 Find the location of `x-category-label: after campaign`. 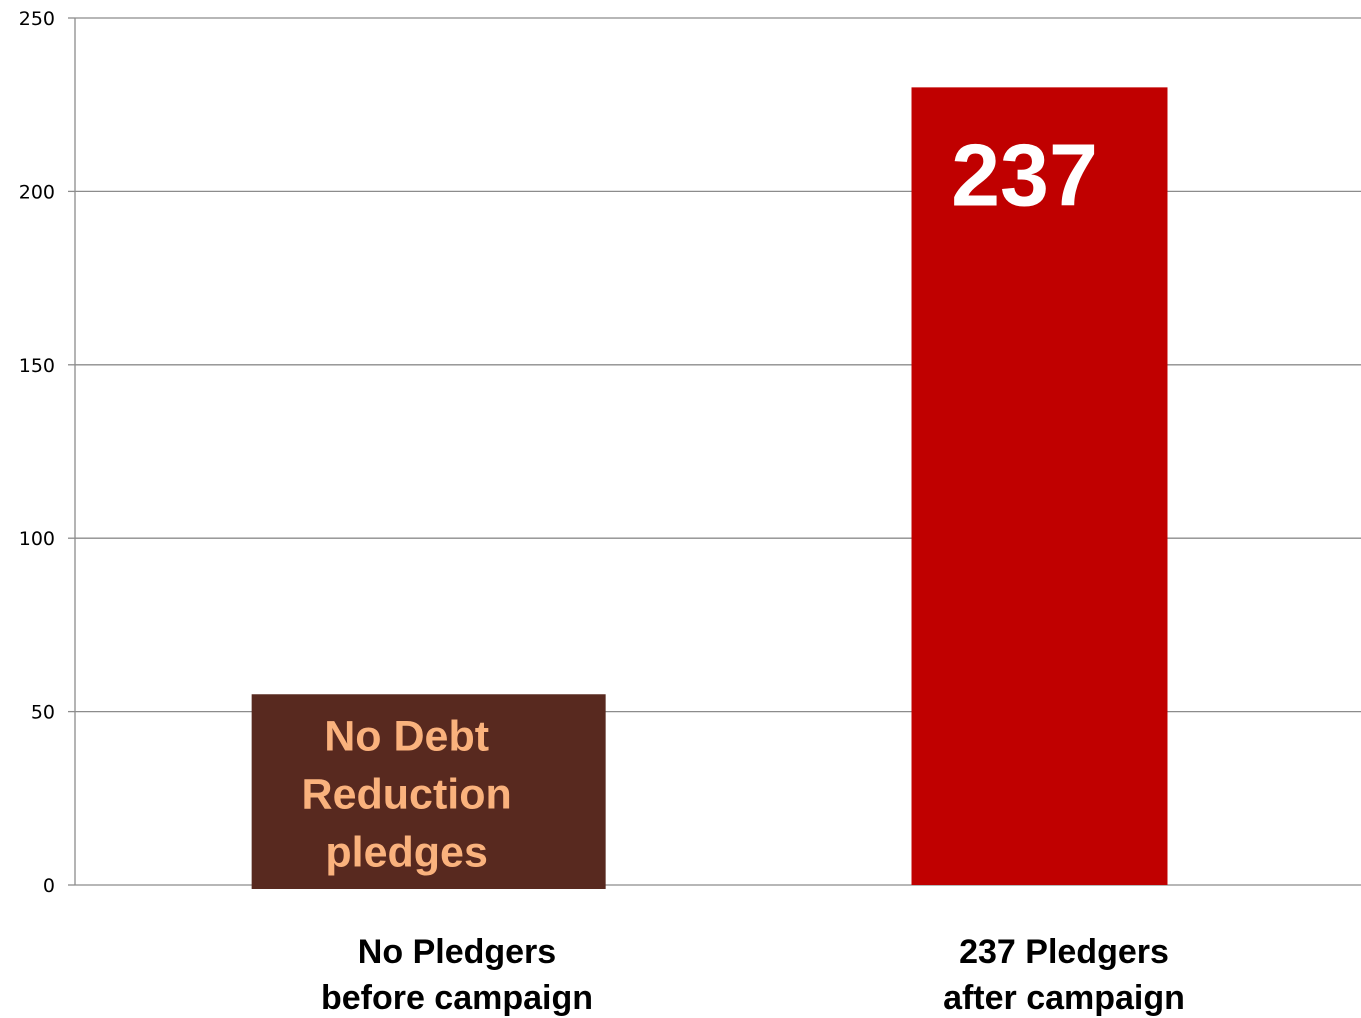

x-category-label: after campaign is located at coordinates (1064, 998).